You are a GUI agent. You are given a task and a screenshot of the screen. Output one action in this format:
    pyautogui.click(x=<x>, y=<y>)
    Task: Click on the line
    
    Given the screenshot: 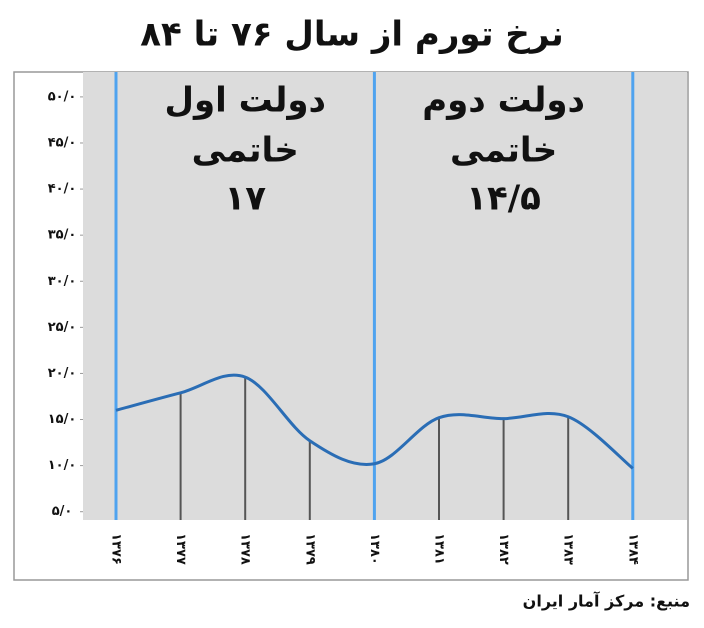 What is the action you would take?
    pyautogui.click(x=374, y=421)
    